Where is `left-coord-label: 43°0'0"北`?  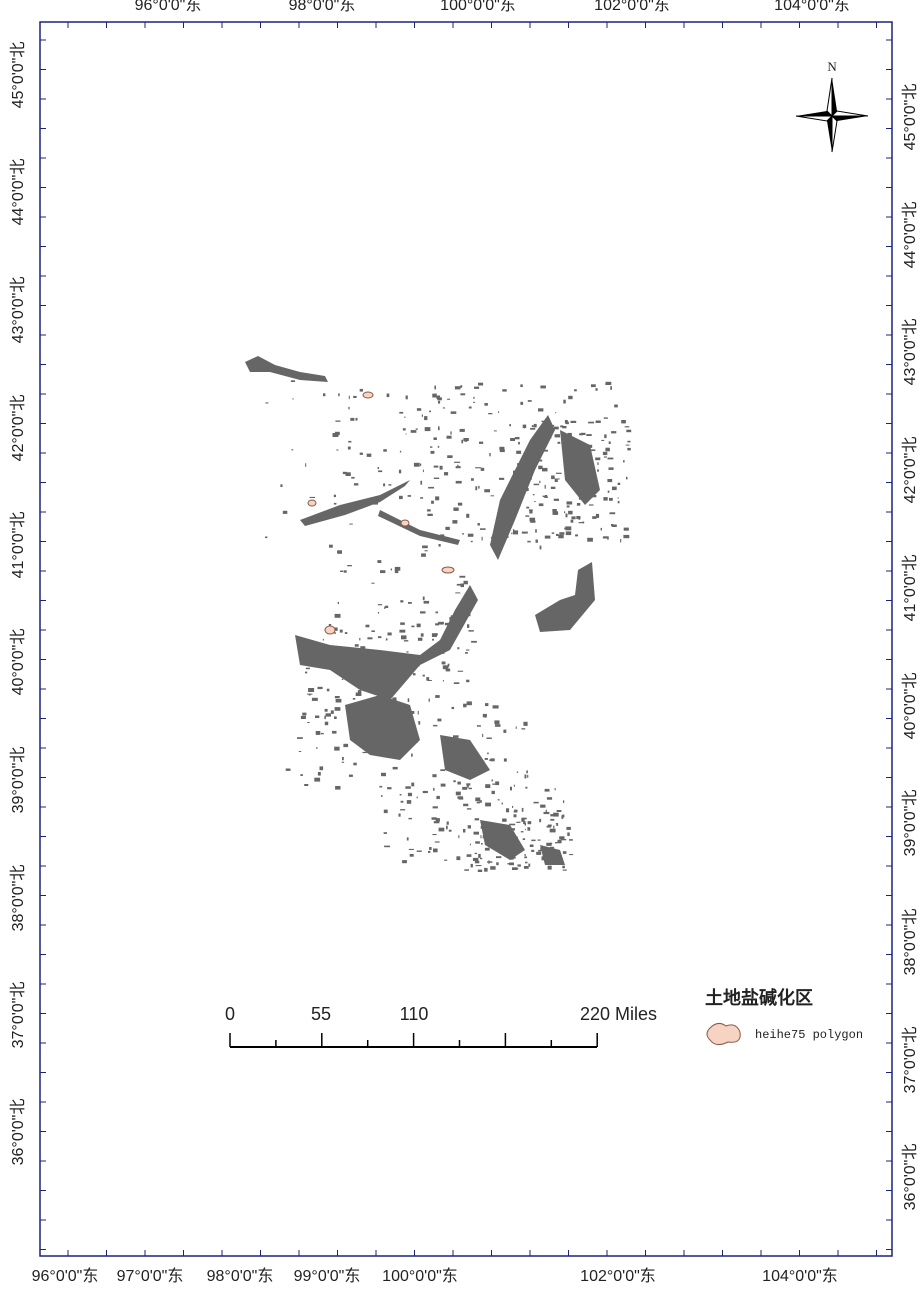
left-coord-label: 43°0'0"北 is located at coordinates (18, 310).